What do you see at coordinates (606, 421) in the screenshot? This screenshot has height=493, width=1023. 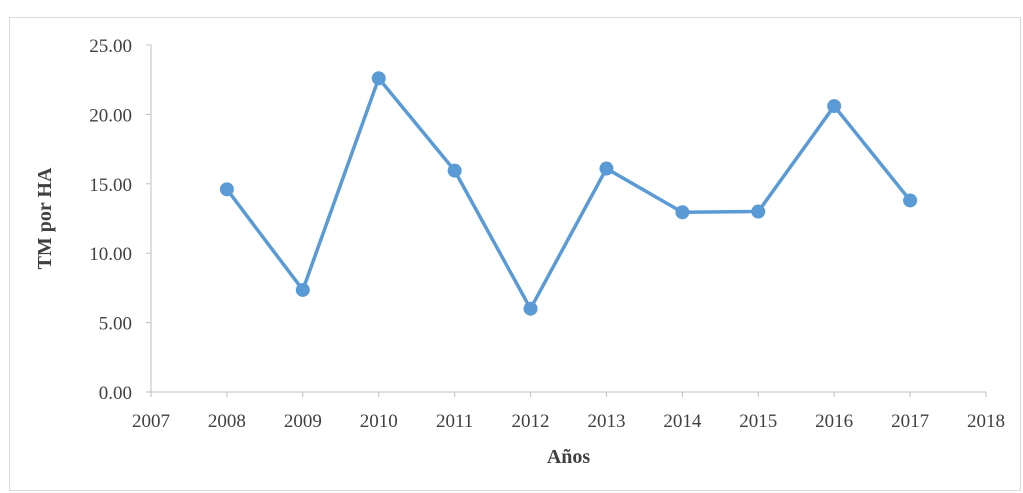 I see `x-tick-label: 2013` at bounding box center [606, 421].